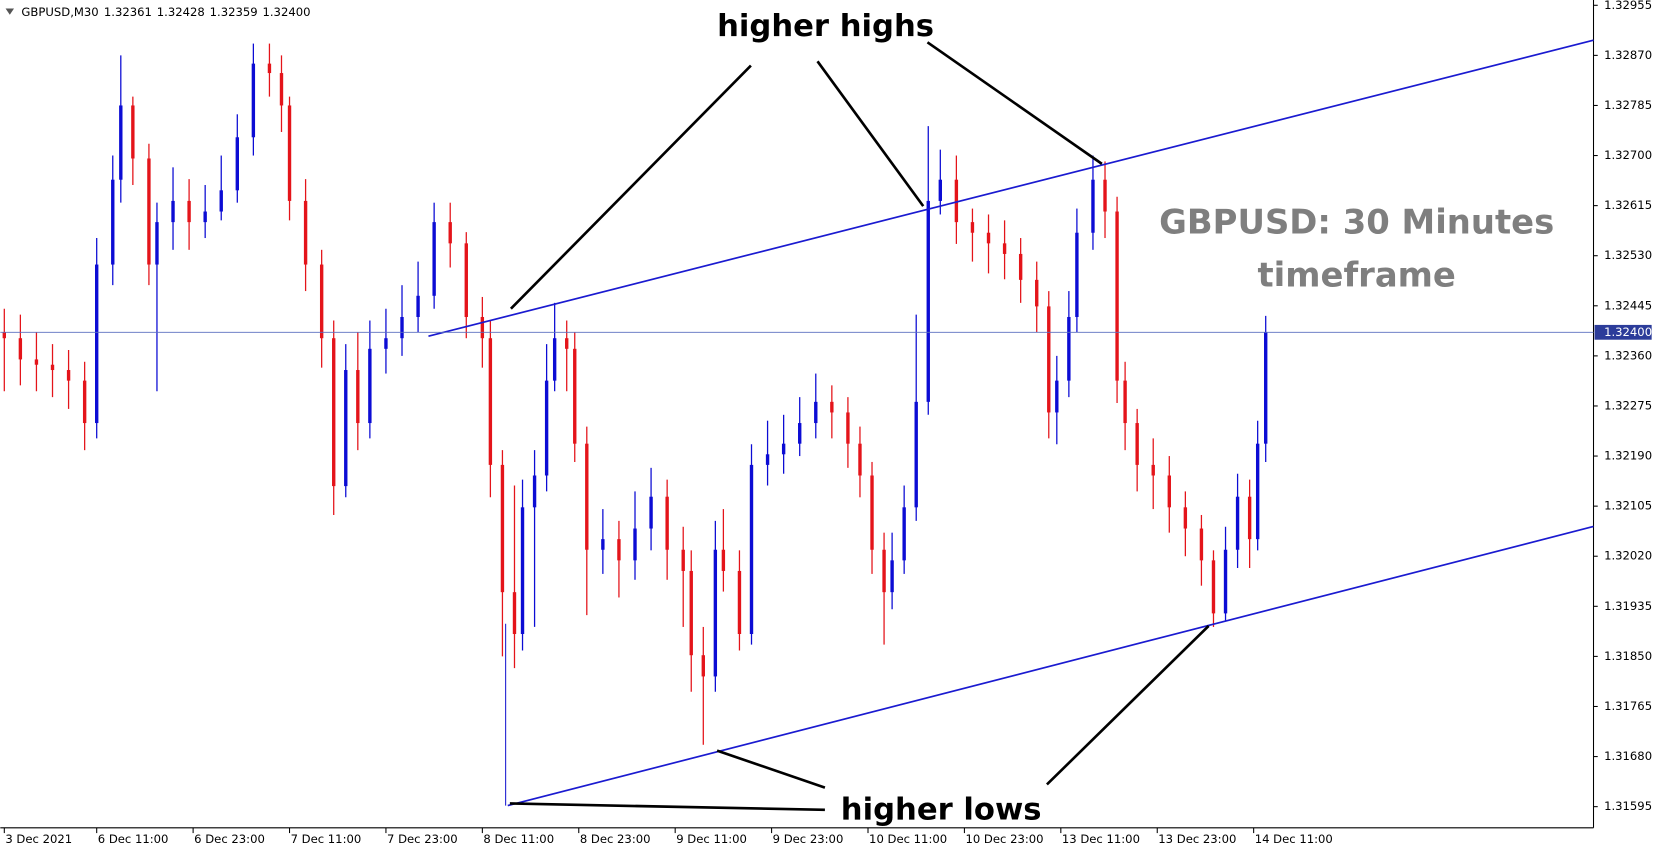 The height and width of the screenshot is (850, 1653). I want to click on x-tick-label: 3 Dec 2021, so click(38, 839).